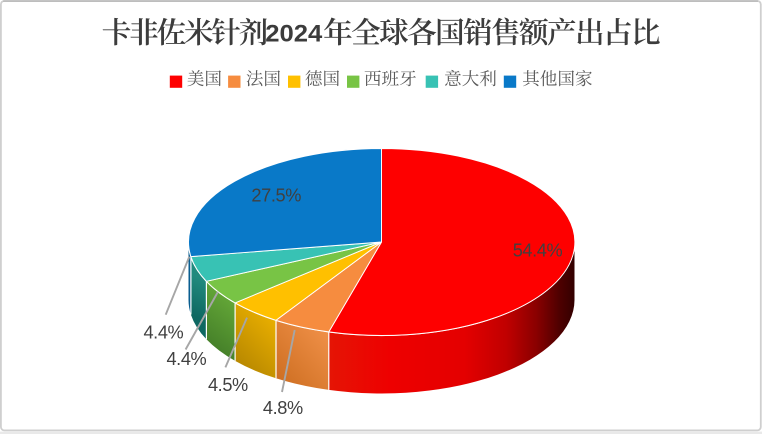 This screenshot has height=434, width=762. I want to click on svg-text: 27.5%, so click(276, 195).